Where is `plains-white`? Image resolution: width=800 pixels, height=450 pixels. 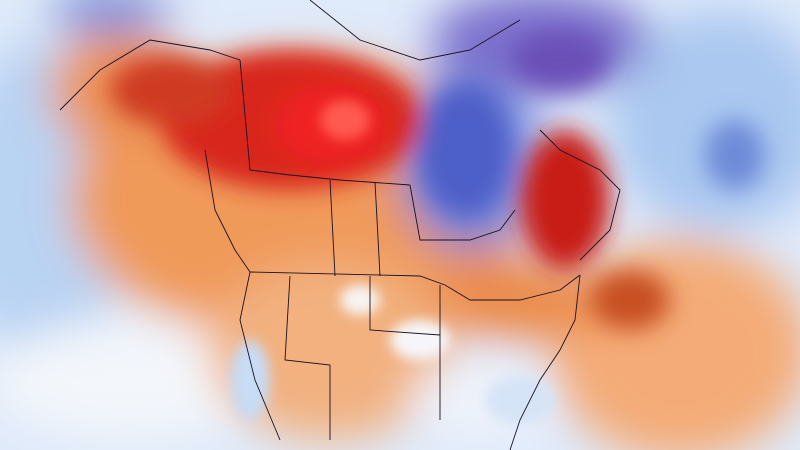
plains-white is located at coordinates (420, 340).